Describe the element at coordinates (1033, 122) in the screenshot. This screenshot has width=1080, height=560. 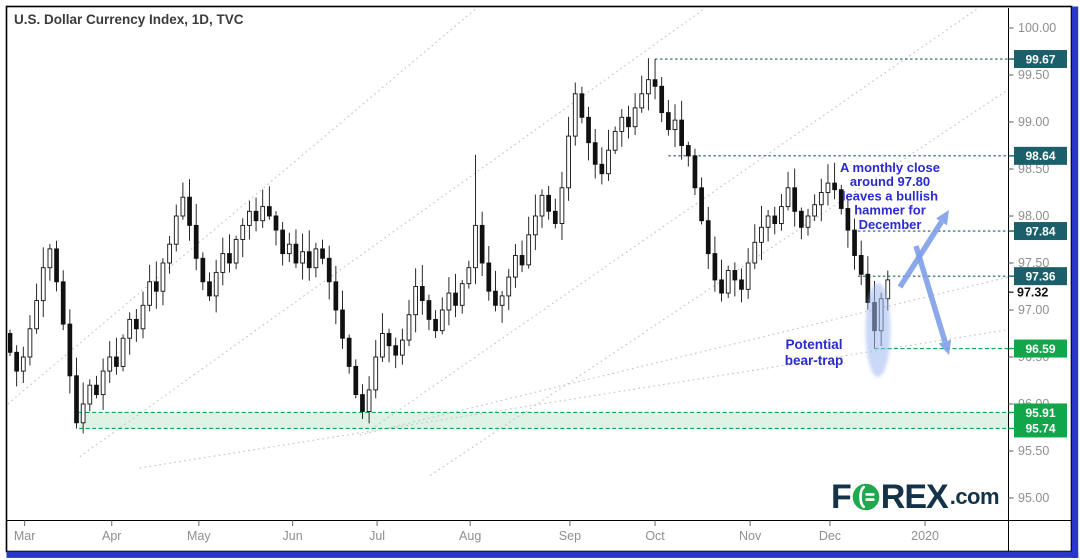
I see `price-tick-label: 99.00` at that location.